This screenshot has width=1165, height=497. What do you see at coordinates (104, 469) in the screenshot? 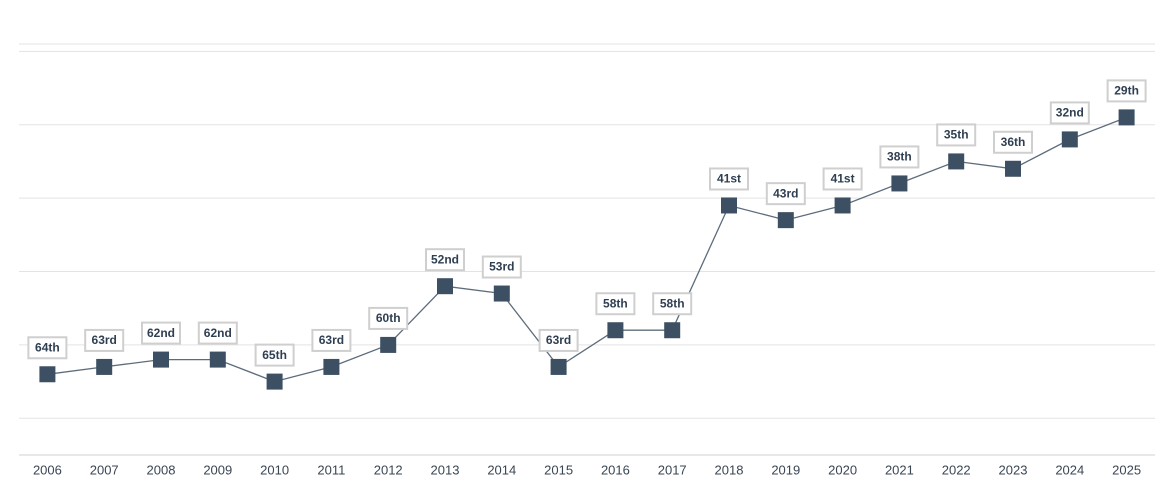
I see `x-tick-label: 2007` at bounding box center [104, 469].